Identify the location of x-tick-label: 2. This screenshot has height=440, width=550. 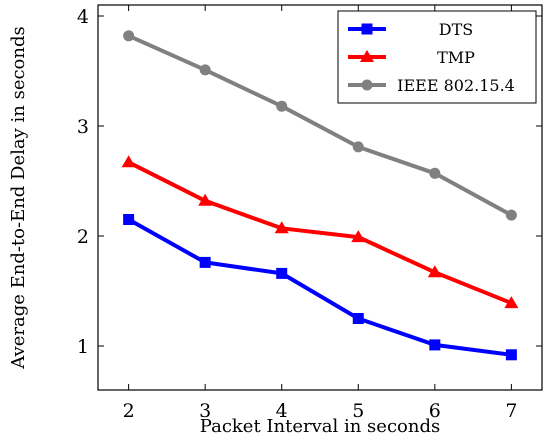
(129, 411).